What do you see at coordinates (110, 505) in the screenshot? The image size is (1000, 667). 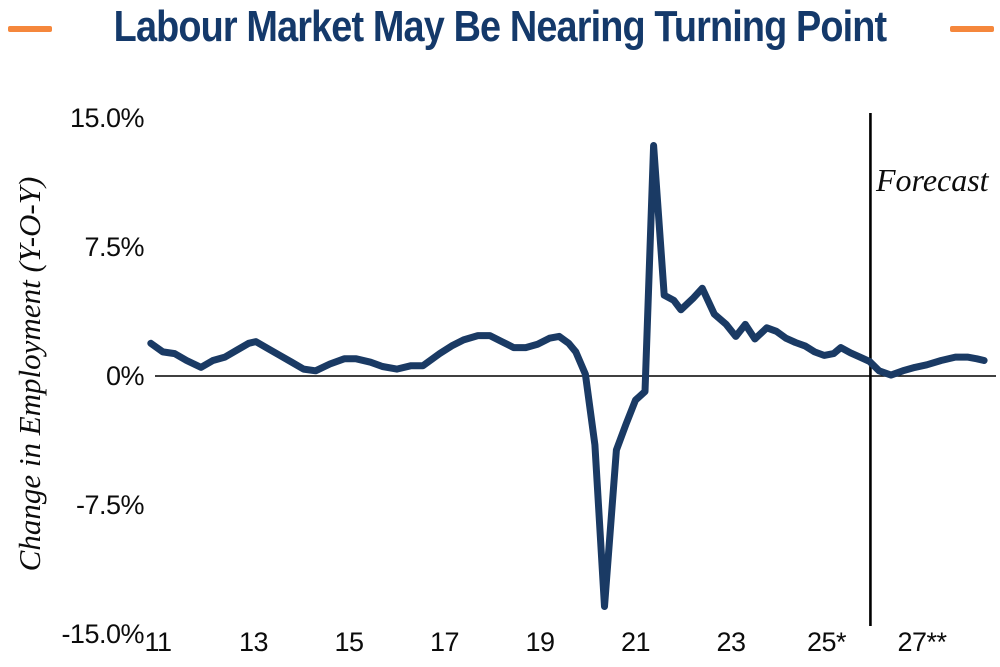 I see `y-tick-label: -7.5%` at bounding box center [110, 505].